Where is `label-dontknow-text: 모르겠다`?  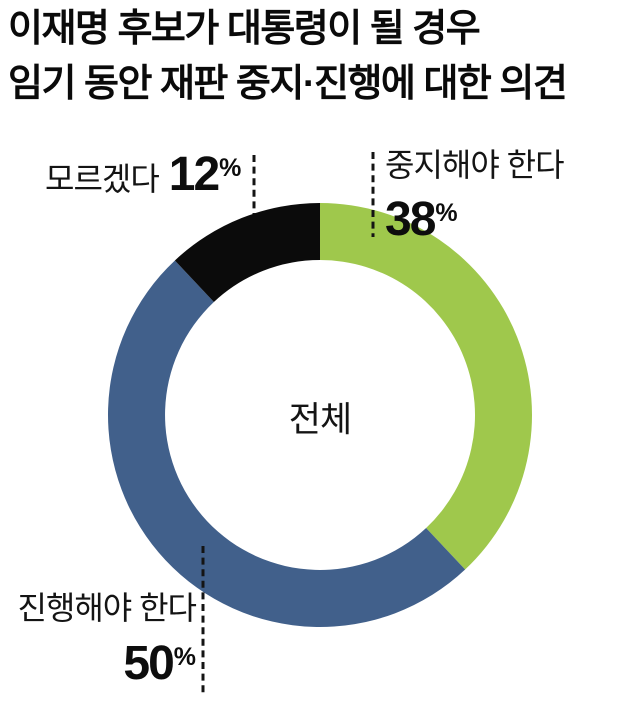 label-dontknow-text: 모르겠다 is located at coordinates (102, 179).